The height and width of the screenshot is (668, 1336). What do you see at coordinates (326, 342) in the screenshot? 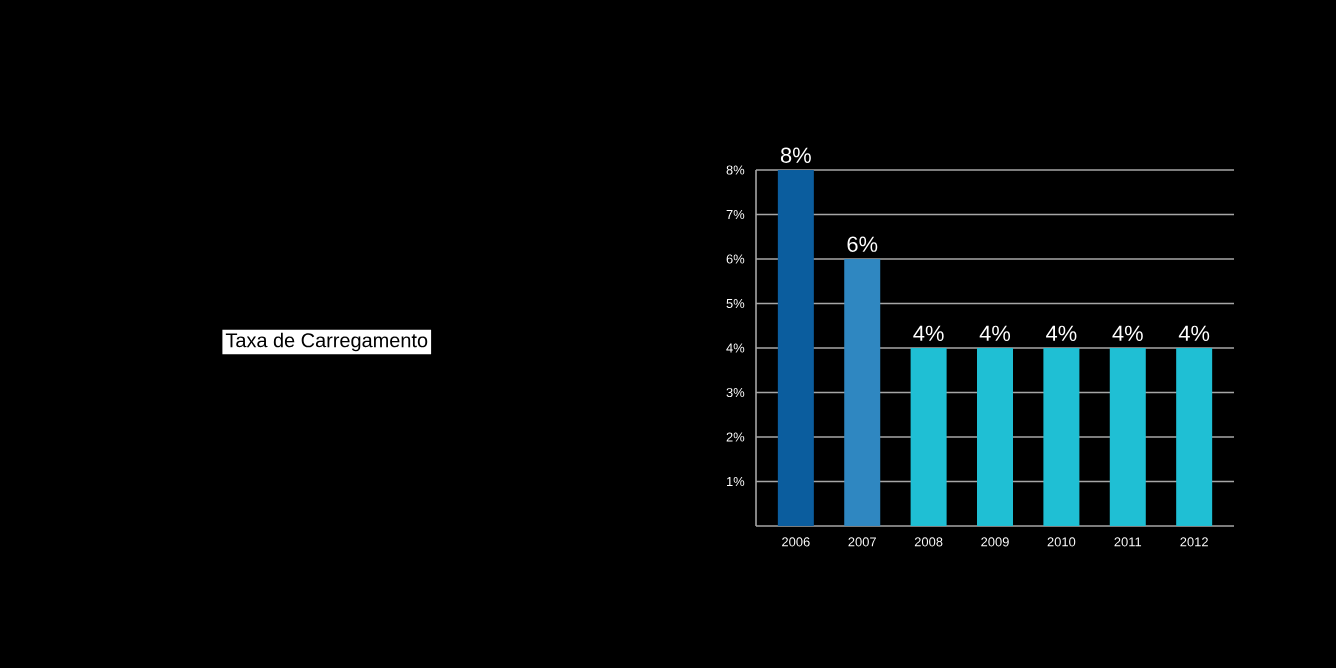
I see `text: Taxa de Carregamento` at bounding box center [326, 342].